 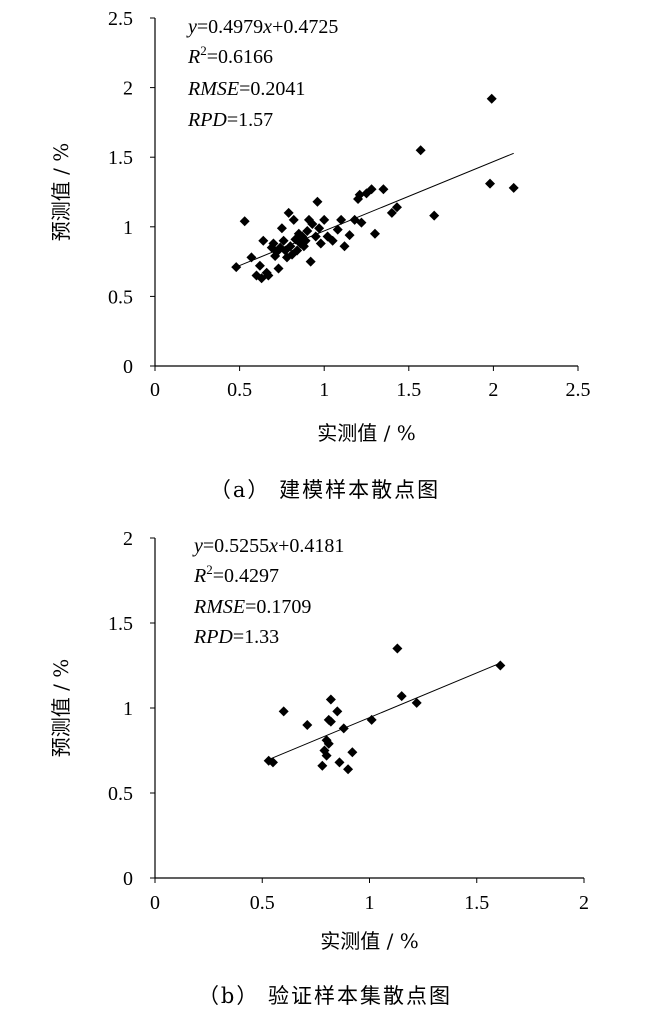 I want to click on stat-annotation: y=0.4979x+0.4725, so click(x=262, y=27).